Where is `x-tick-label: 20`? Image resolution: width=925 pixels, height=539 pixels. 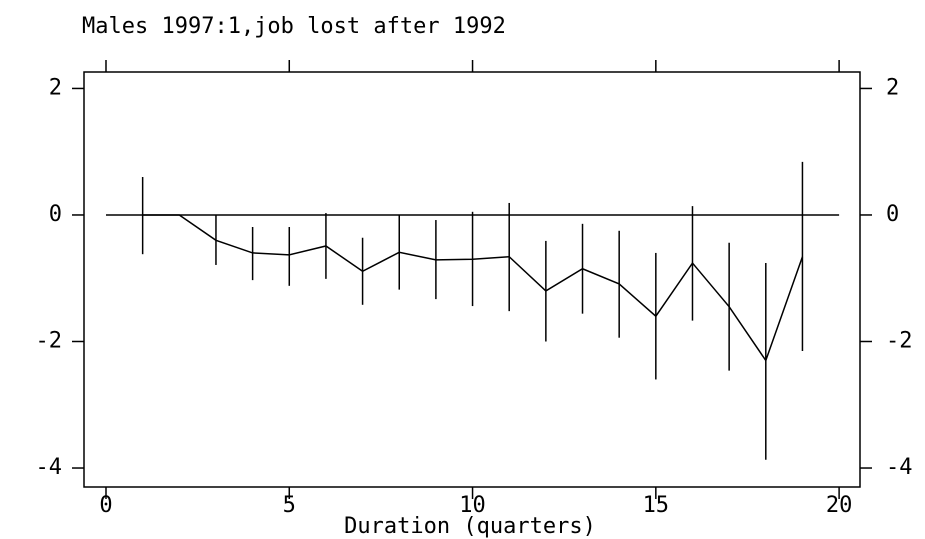 x-tick-label: 20 is located at coordinates (839, 505).